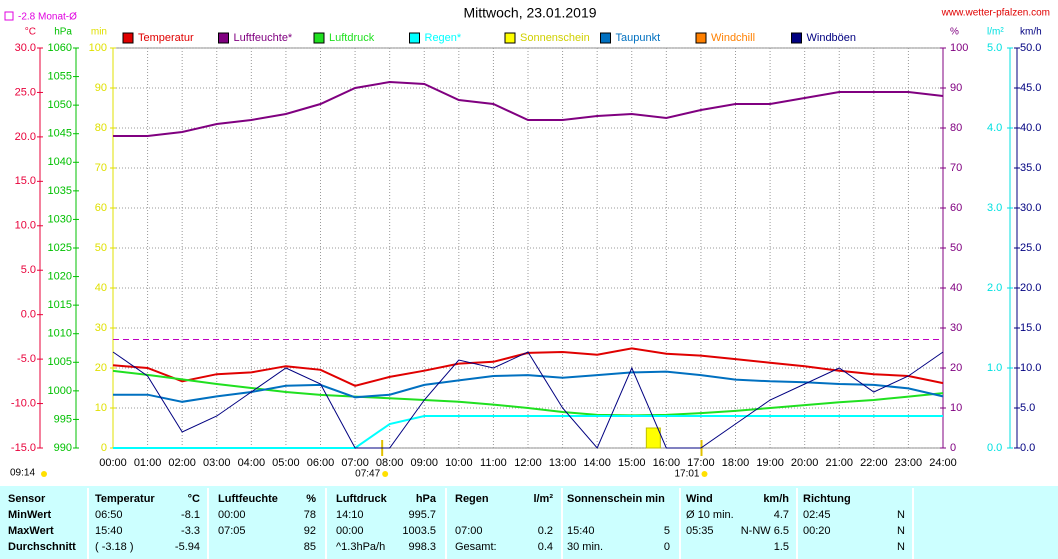 Image resolution: width=1058 pixels, height=559 pixels. Describe the element at coordinates (113, 463) in the screenshot. I see `x-tick-label: 00:00` at that location.